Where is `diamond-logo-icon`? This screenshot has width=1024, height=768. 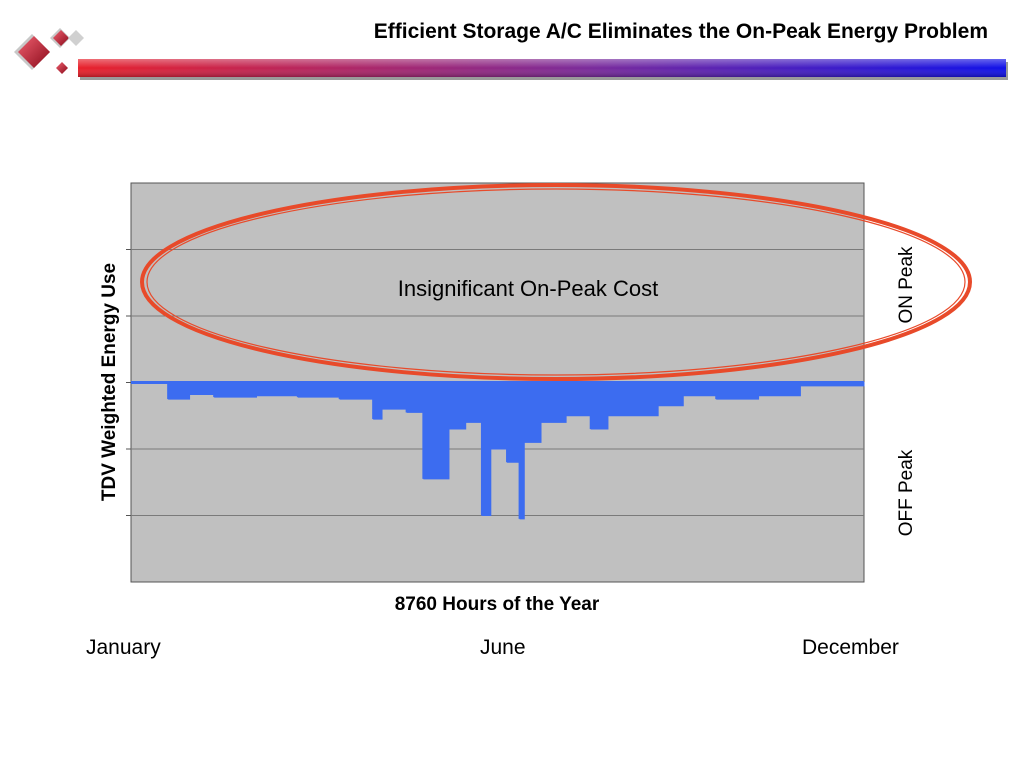 diamond-logo-icon is located at coordinates (49, 51).